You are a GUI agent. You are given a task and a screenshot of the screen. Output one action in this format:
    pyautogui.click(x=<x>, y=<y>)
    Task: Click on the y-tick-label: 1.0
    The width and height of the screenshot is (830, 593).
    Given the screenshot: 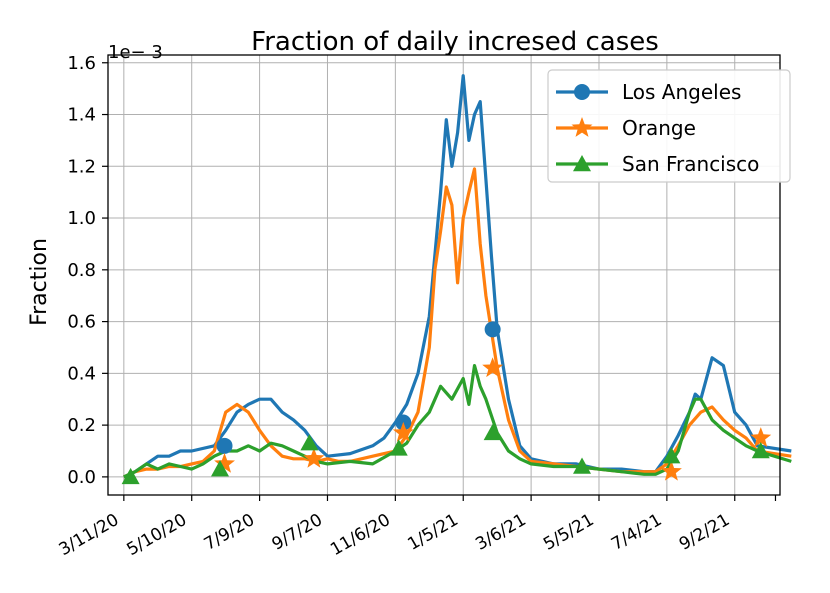 What is the action you would take?
    pyautogui.click(x=81, y=218)
    